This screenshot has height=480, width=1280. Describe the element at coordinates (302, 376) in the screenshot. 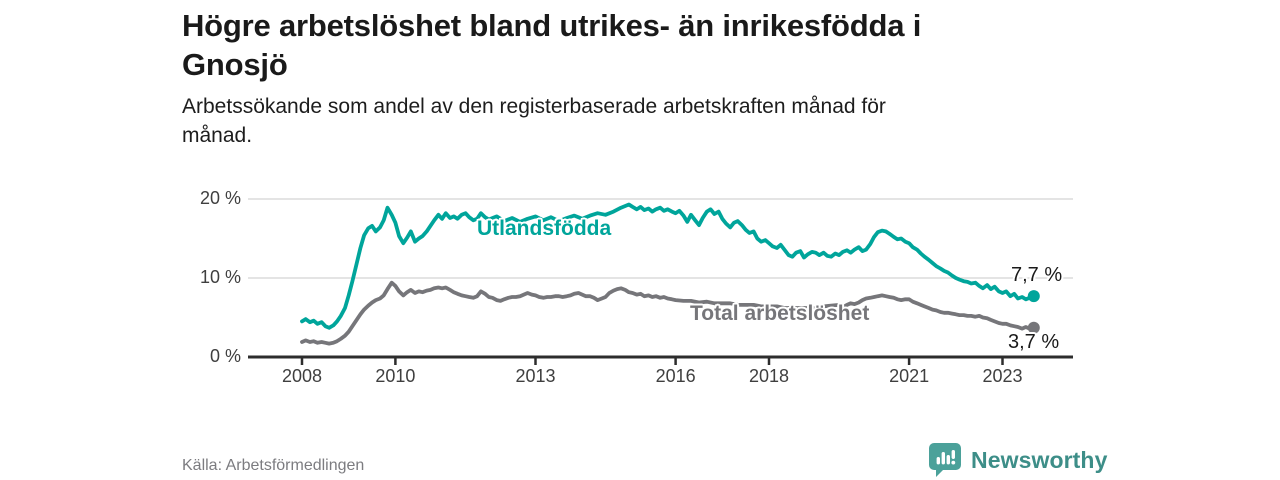

I see `x-tick-label-2008: 2008` at that location.